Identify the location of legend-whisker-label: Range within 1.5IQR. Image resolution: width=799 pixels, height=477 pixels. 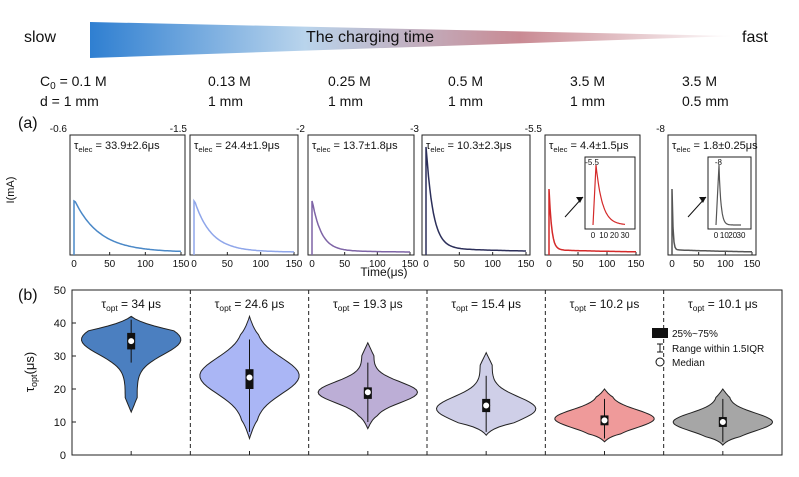
(718, 349).